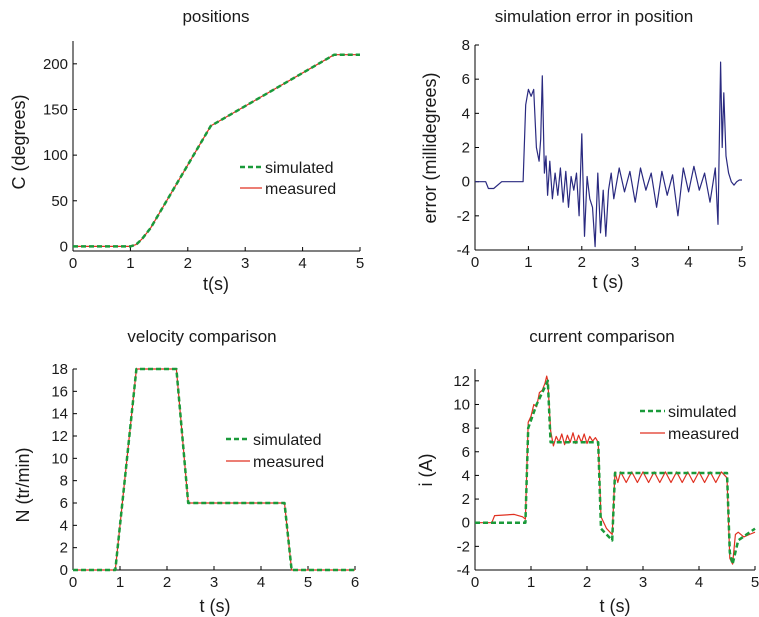 The width and height of the screenshot is (759, 617). What do you see at coordinates (59, 369) in the screenshot?
I see `y-tick-label: 18` at bounding box center [59, 369].